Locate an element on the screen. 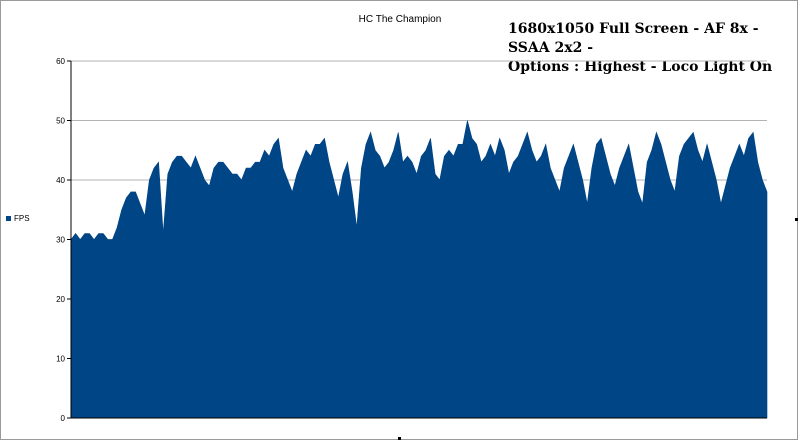  chart-title: HC The Champion is located at coordinates (400, 19).